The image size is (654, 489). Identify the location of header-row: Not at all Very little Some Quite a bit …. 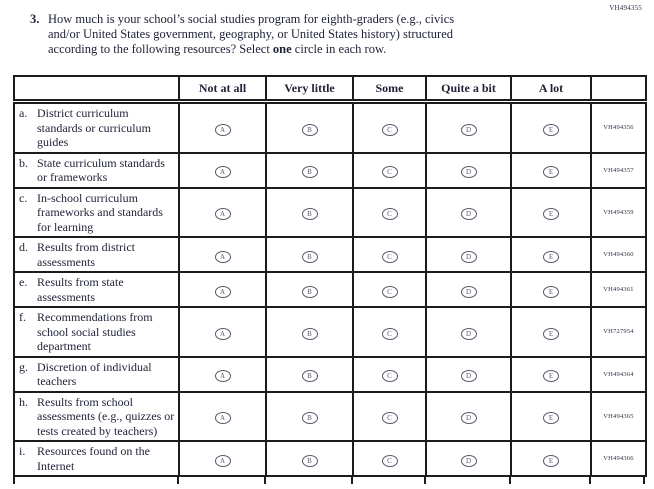
(330, 89).